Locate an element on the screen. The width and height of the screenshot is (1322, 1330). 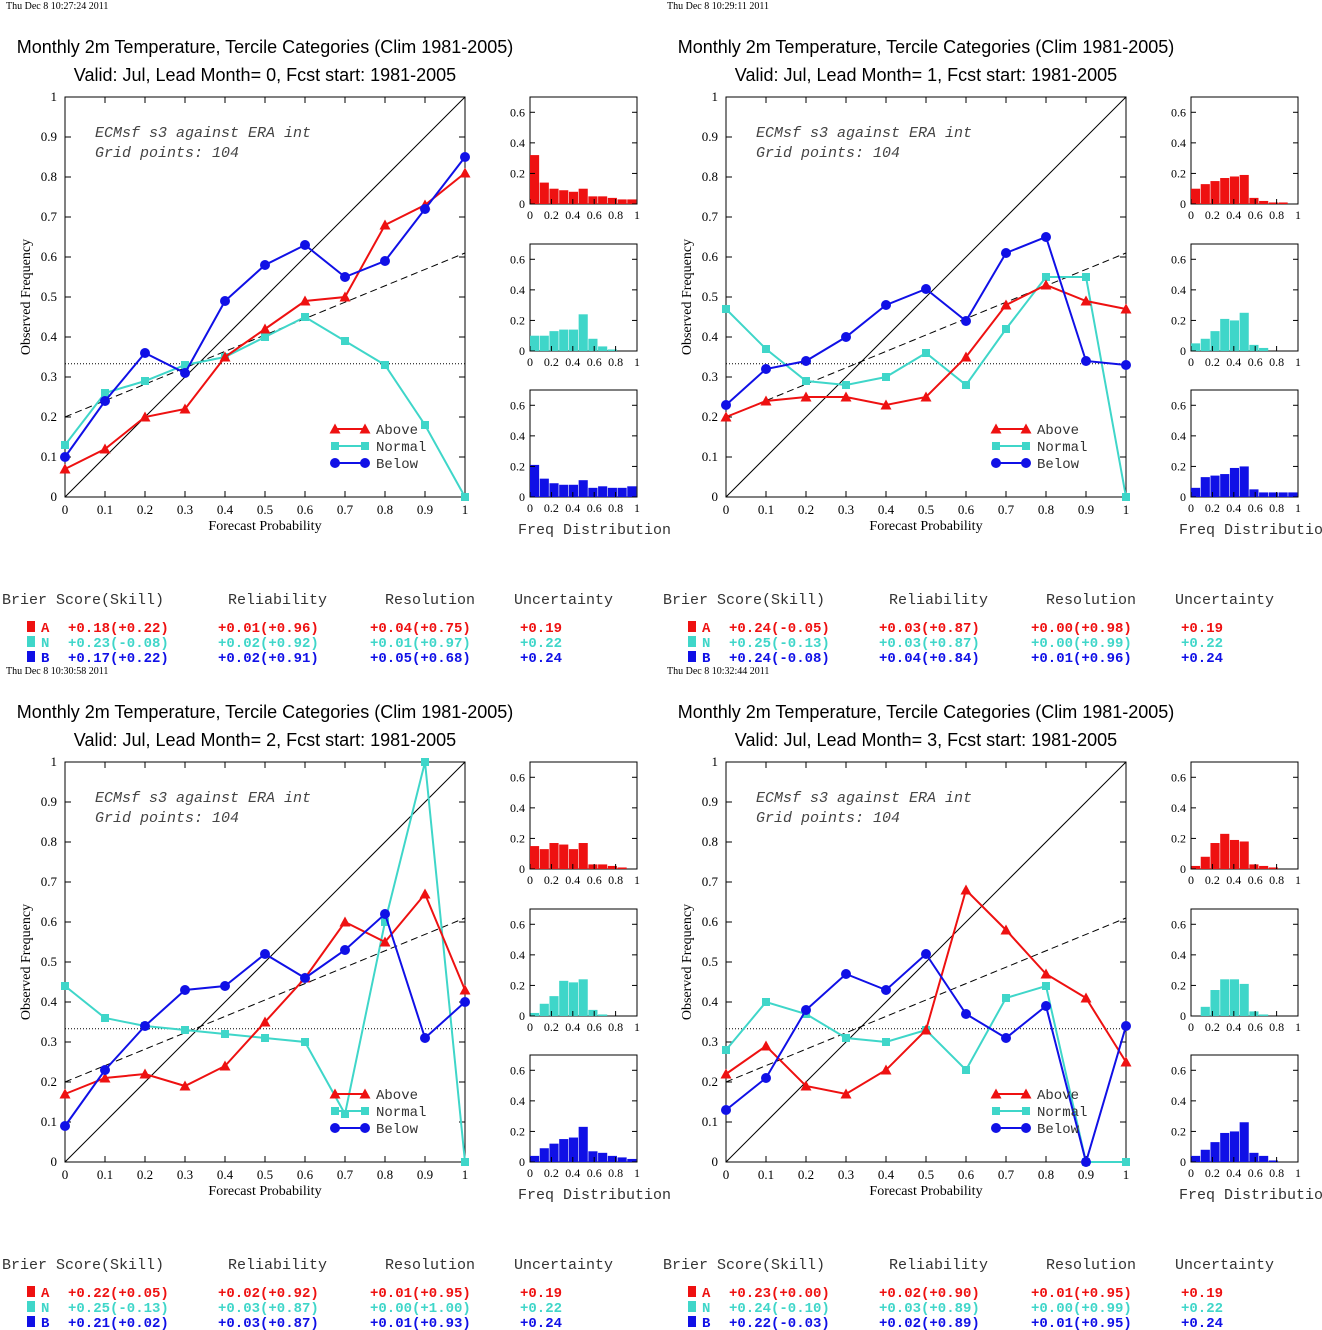
y-tick-label: 0.7 is located at coordinates (49, 881).